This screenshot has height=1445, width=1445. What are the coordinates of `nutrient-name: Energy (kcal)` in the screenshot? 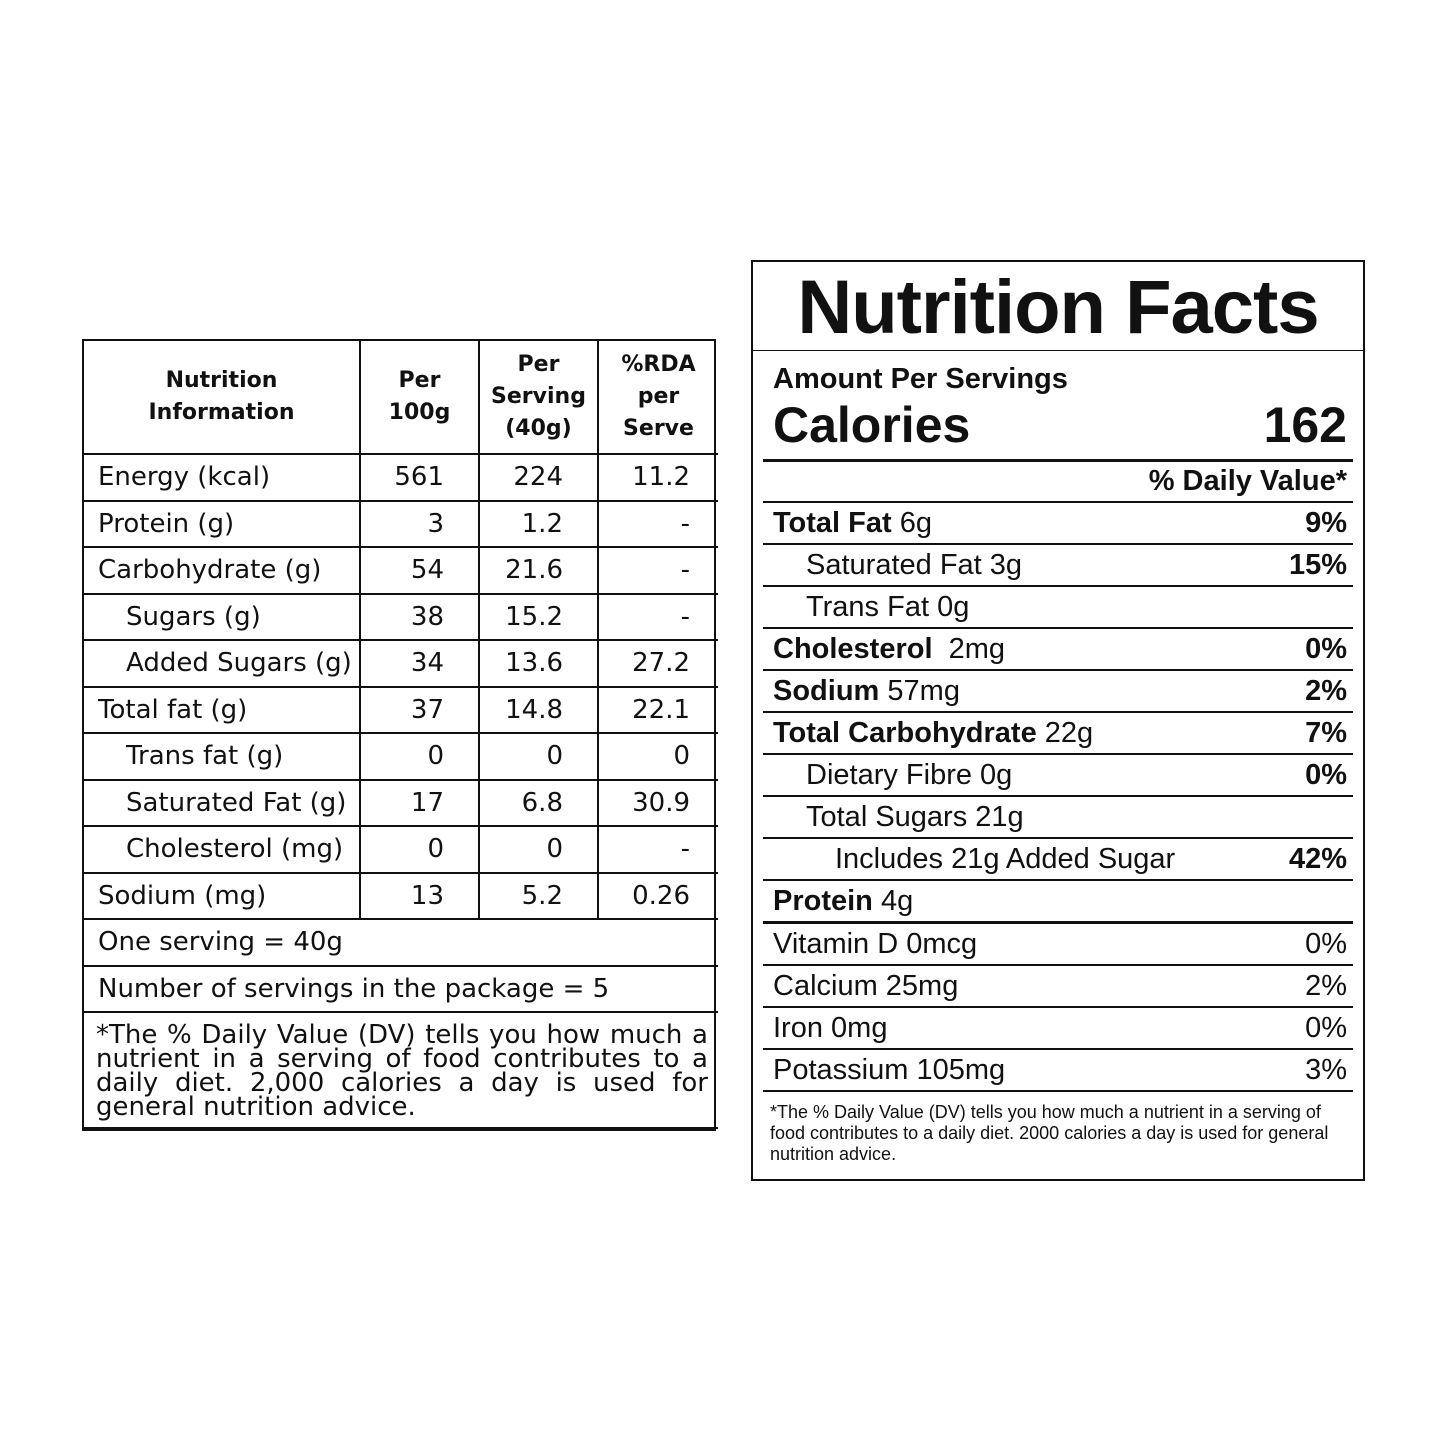 It's located at (222, 477).